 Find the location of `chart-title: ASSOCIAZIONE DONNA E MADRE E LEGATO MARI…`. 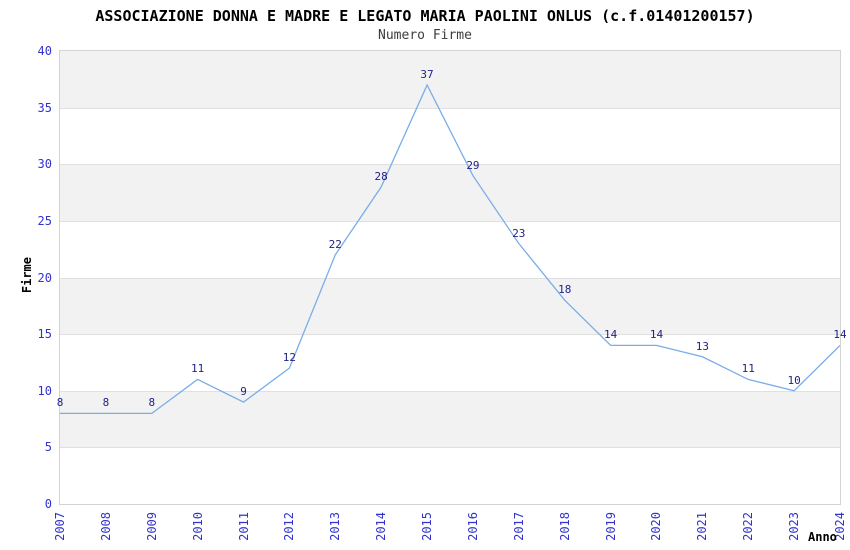

chart-title: ASSOCIAZIONE DONNA E MADRE E LEGATO MARI… is located at coordinates (425, 16).